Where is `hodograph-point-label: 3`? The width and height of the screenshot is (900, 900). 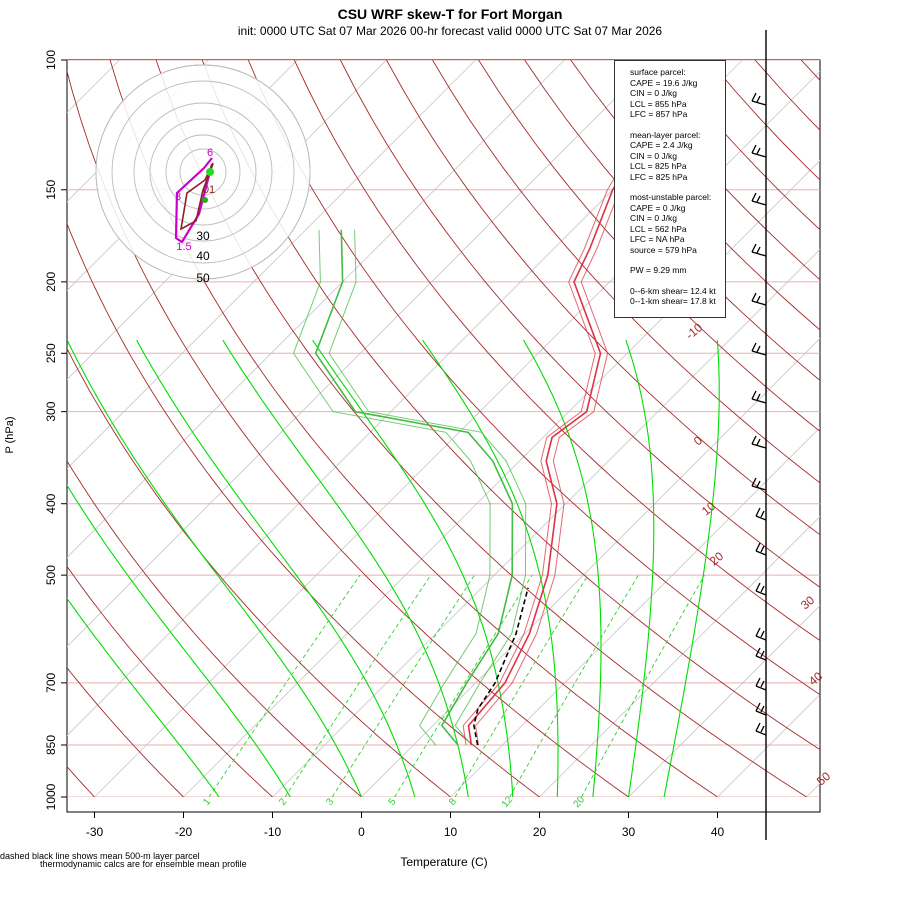 hodograph-point-label: 3 is located at coordinates (178, 197).